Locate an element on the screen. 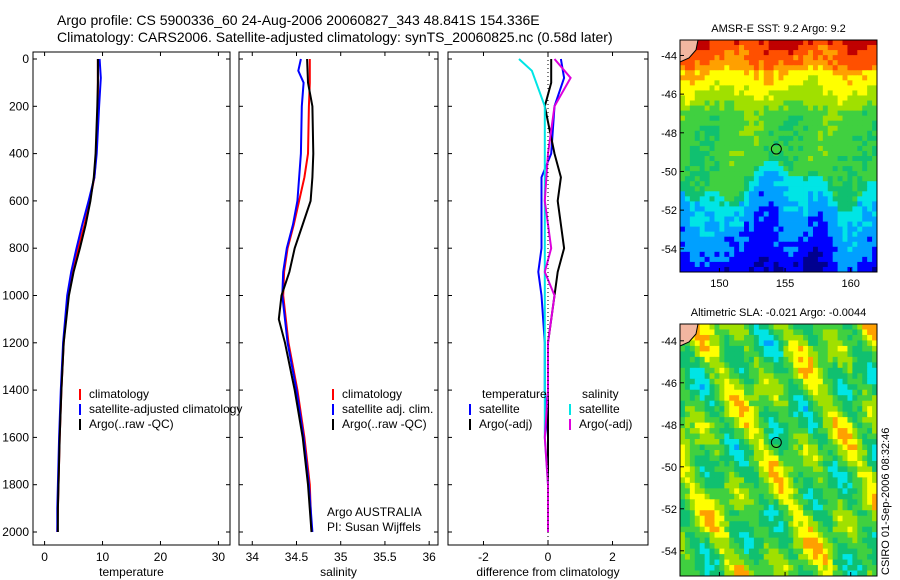 This screenshot has width=900, height=580. depth-y-tick-label: 1600 is located at coordinates (15, 437).